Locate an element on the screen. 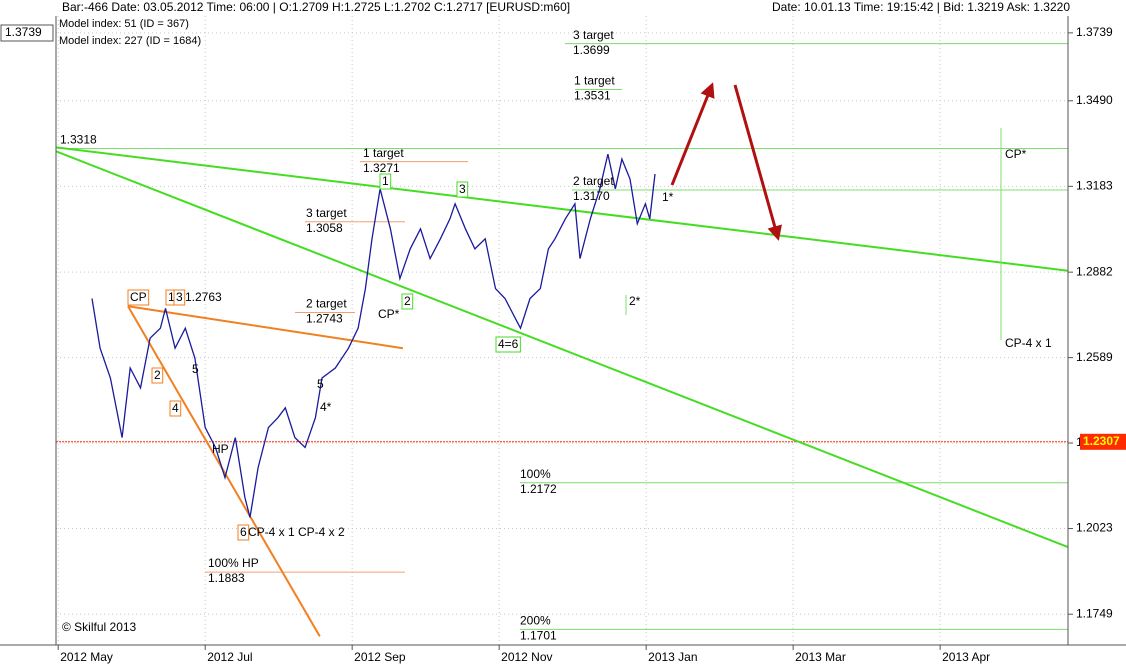 This screenshot has width=1126, height=670. level-value: 1.3531 is located at coordinates (592, 96).